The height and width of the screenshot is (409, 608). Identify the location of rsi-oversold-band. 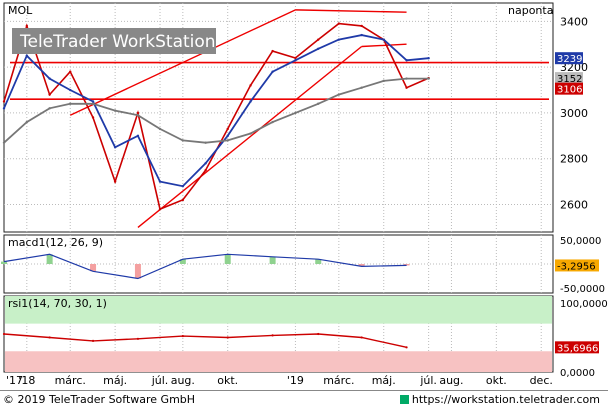
(278, 361).